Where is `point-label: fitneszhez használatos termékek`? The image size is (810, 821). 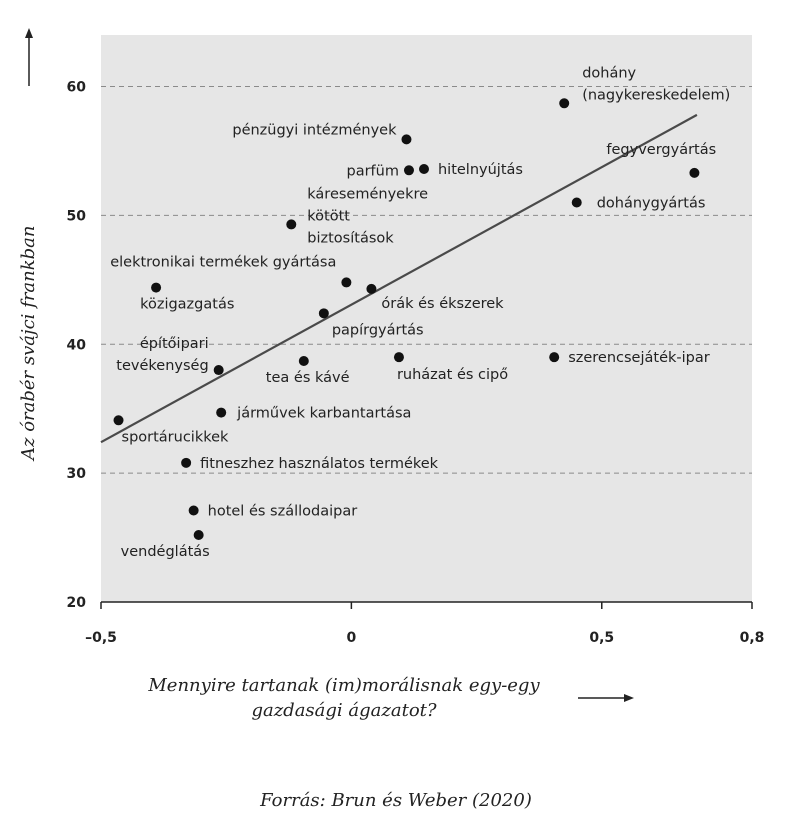 point-label: fitneszhez használatos termékek is located at coordinates (319, 464).